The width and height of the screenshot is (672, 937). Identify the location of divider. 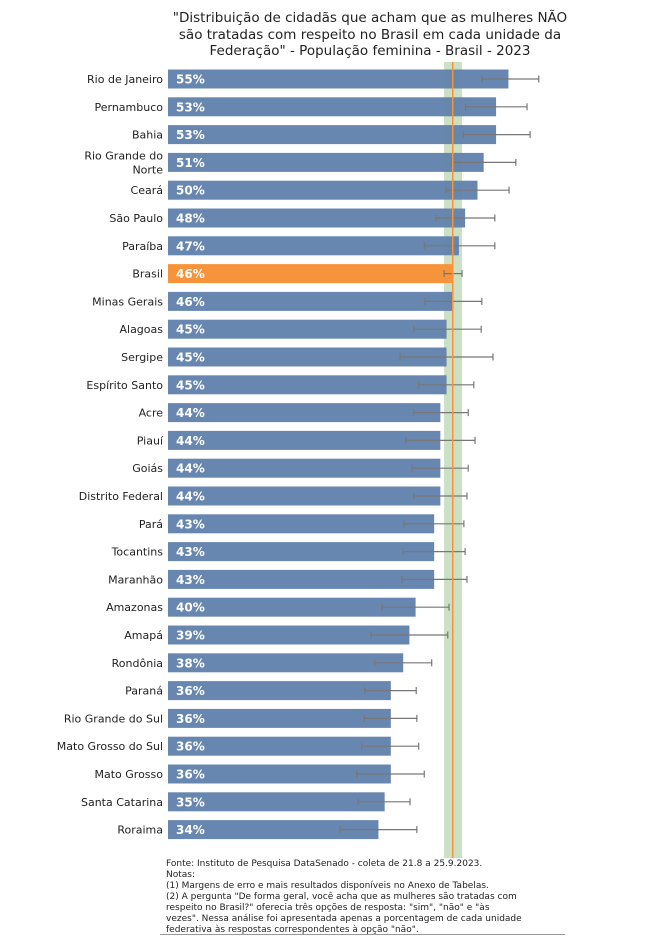
(362, 934).